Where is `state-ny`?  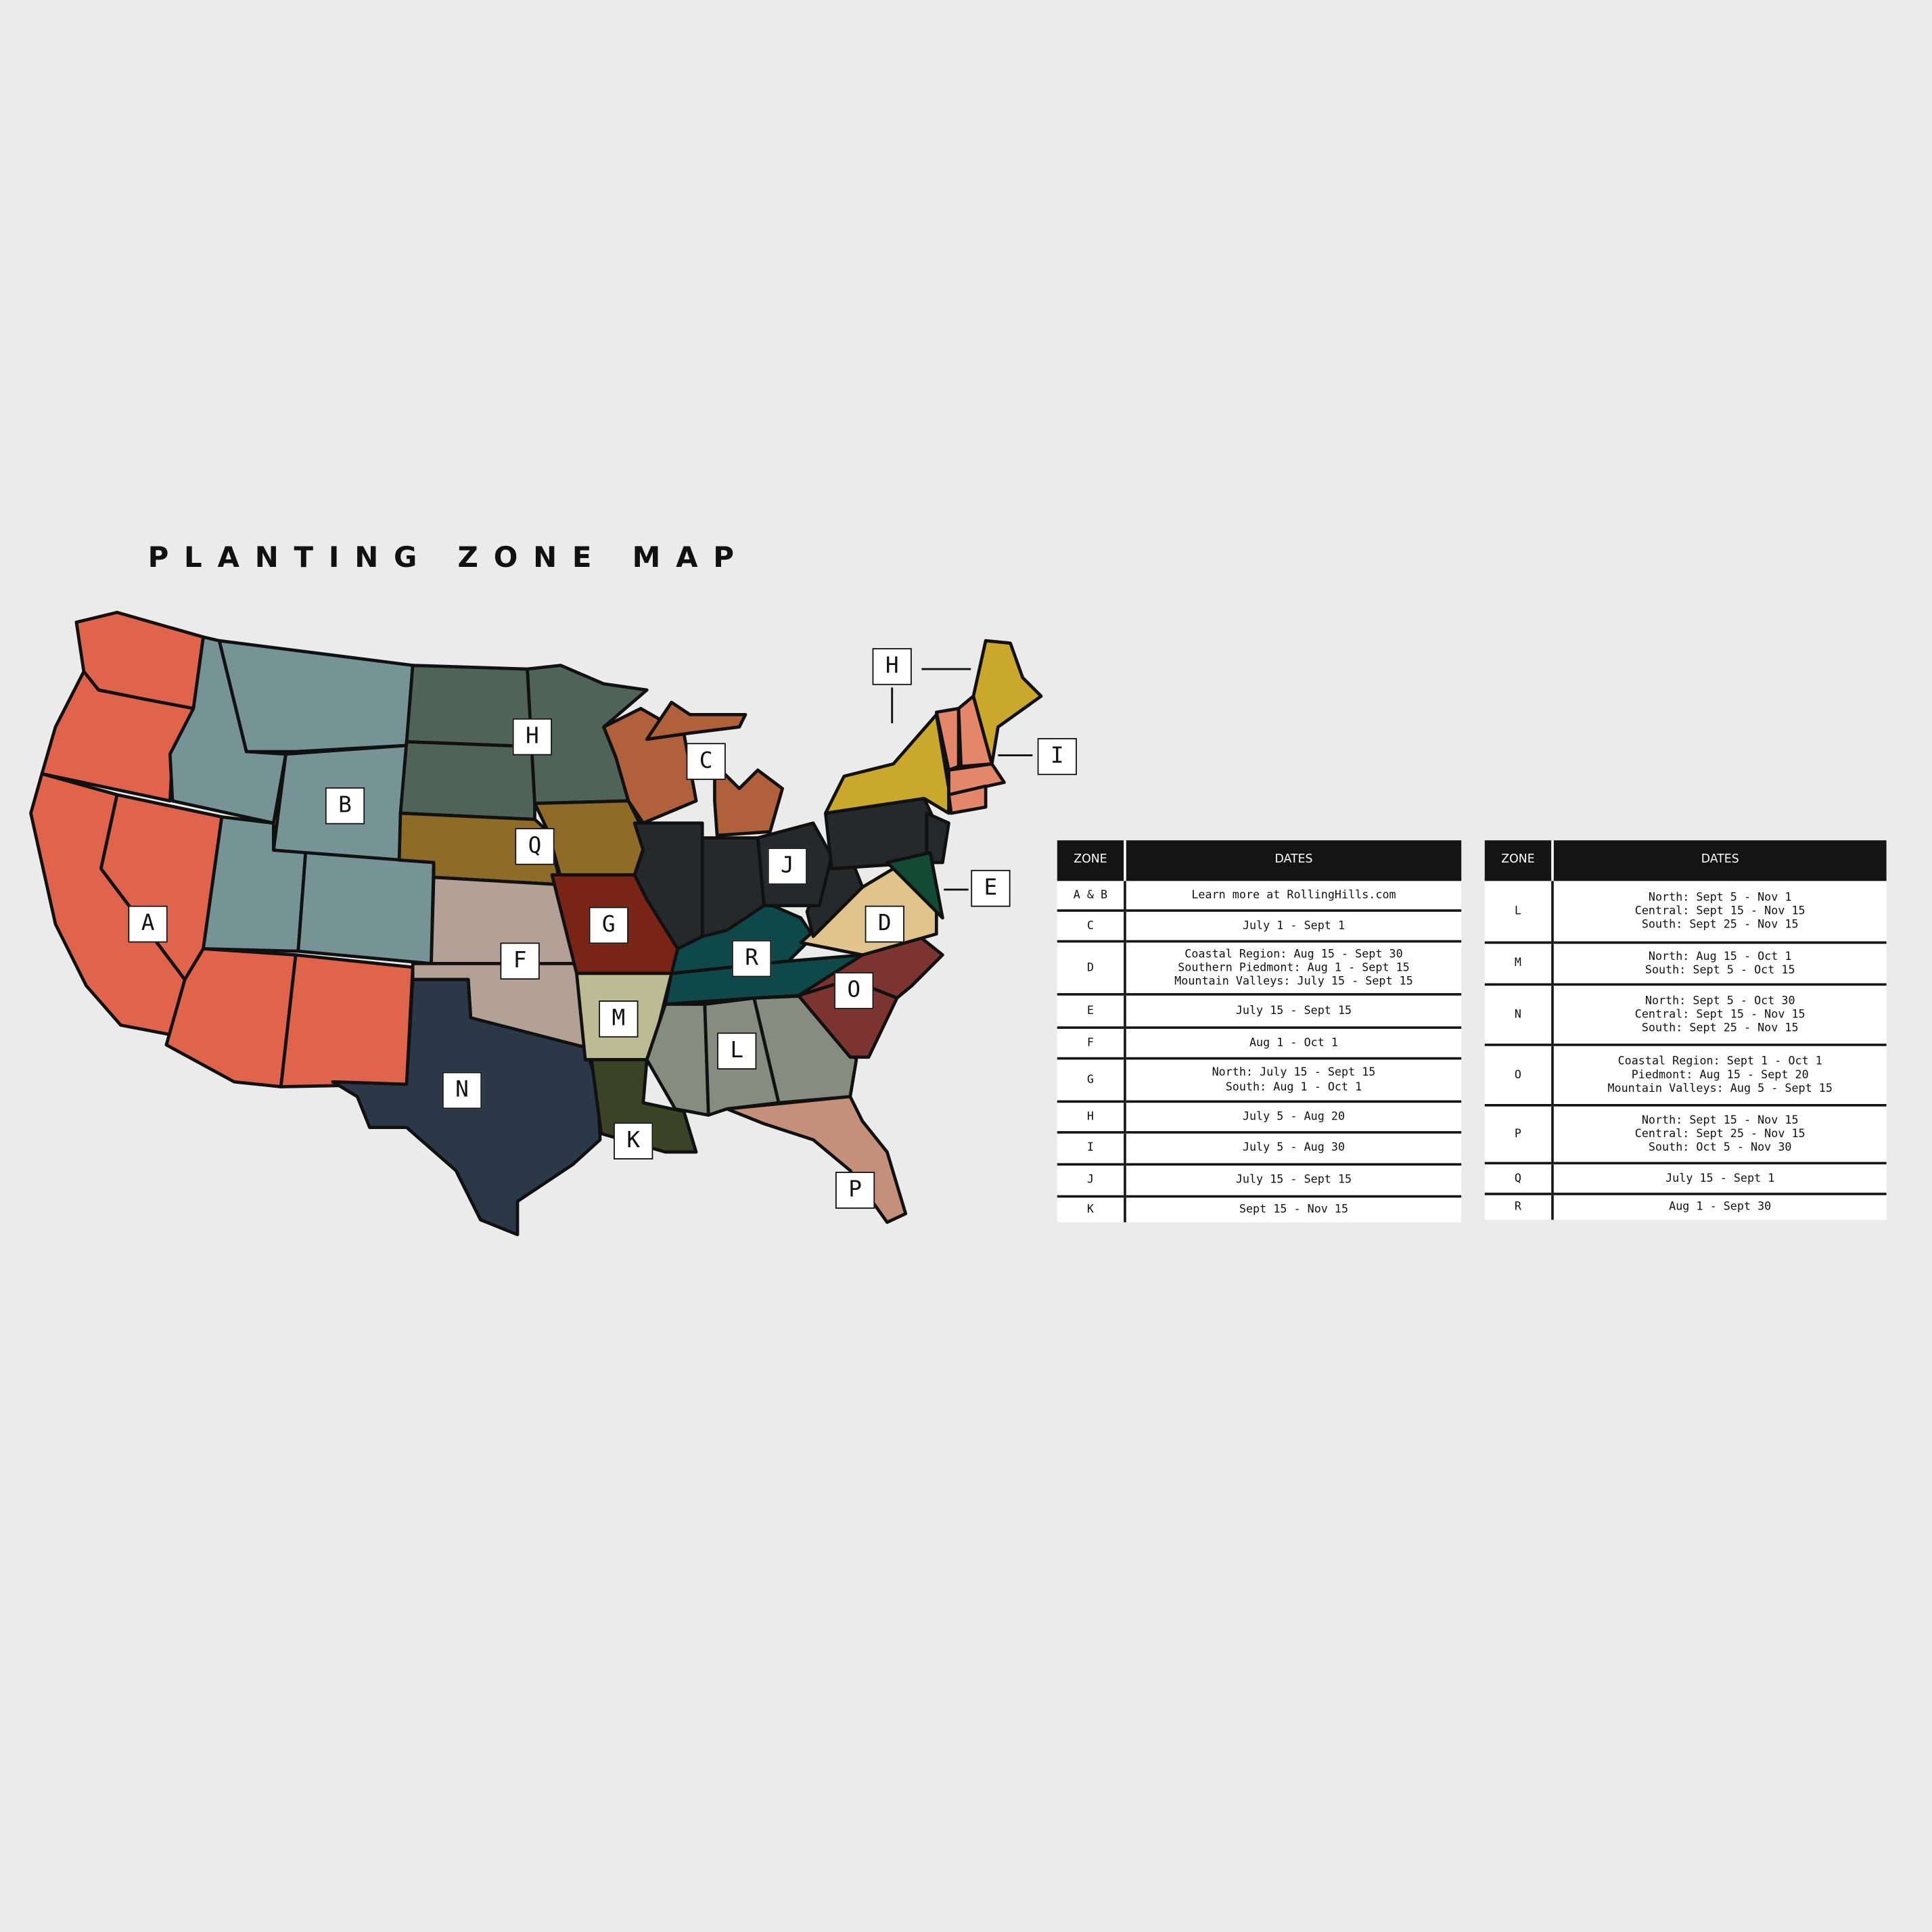
state-ny is located at coordinates (886, 764).